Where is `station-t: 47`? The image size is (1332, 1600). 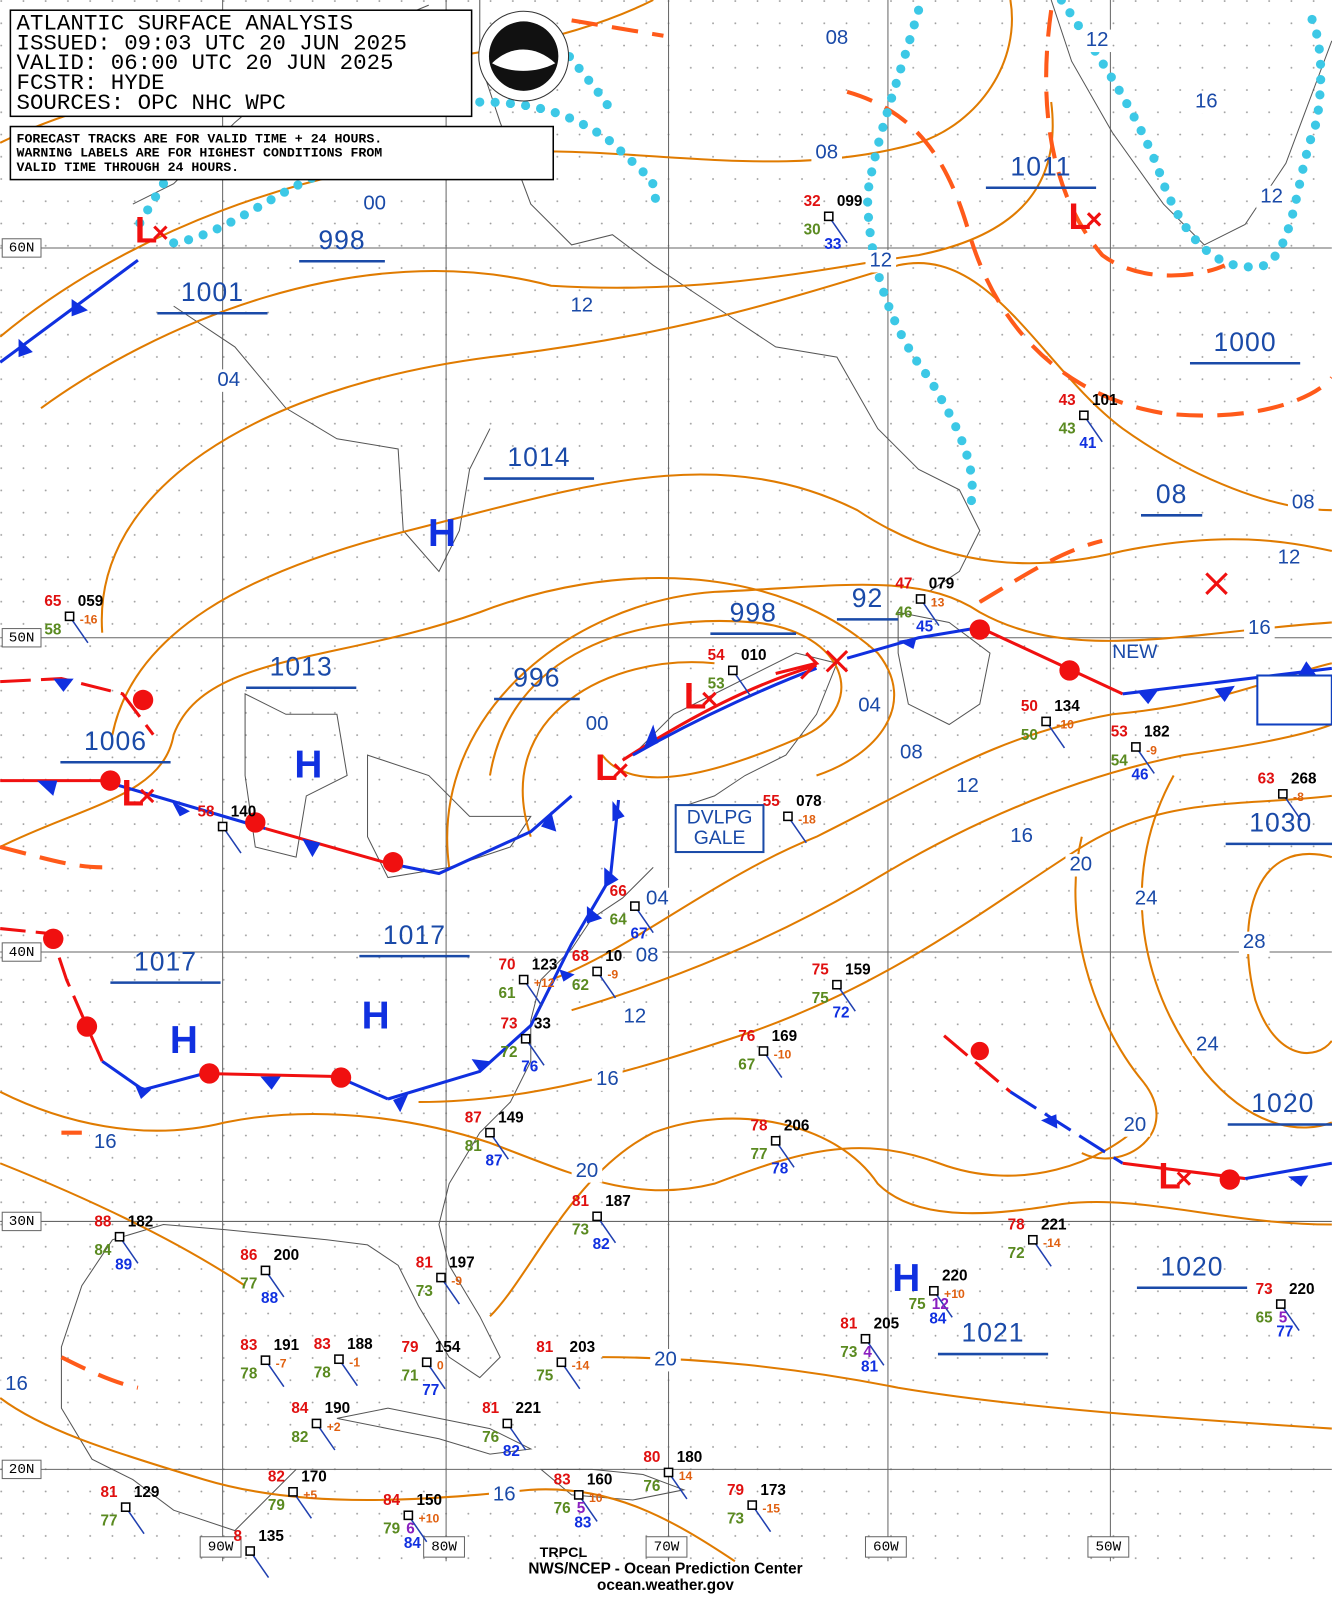 station-t: 47 is located at coordinates (903, 584).